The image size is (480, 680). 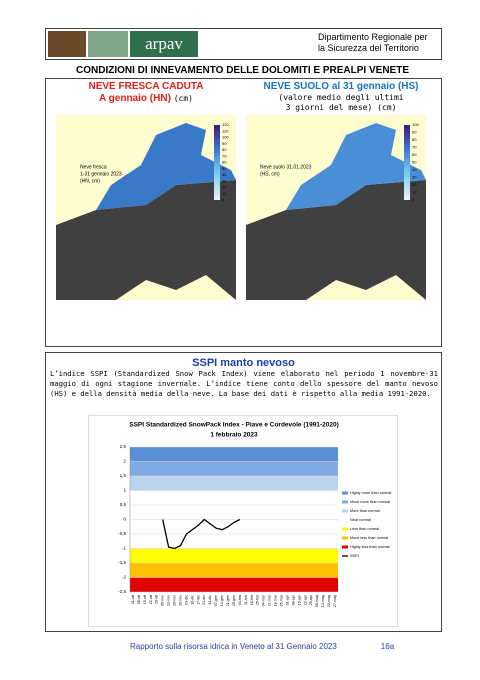 What do you see at coordinates (354, 556) in the screenshot?
I see `legend-label: SSPI` at bounding box center [354, 556].